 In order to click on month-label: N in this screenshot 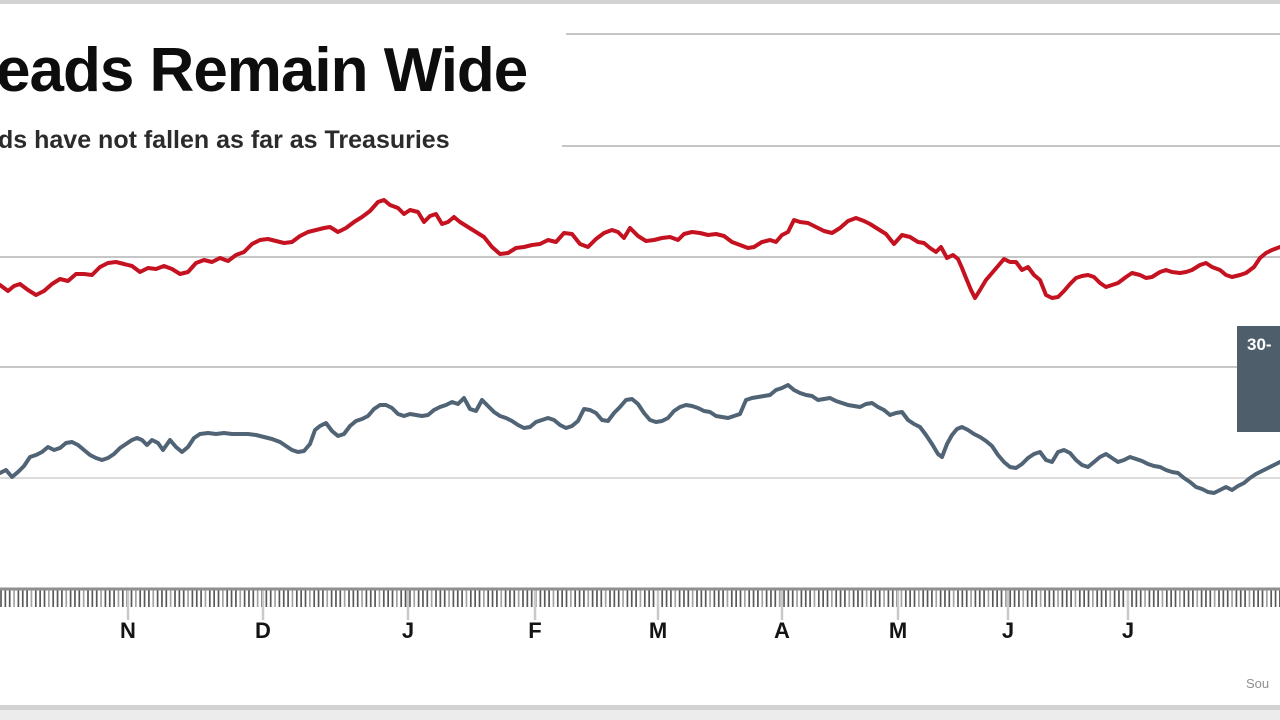, I will do `click(128, 630)`.